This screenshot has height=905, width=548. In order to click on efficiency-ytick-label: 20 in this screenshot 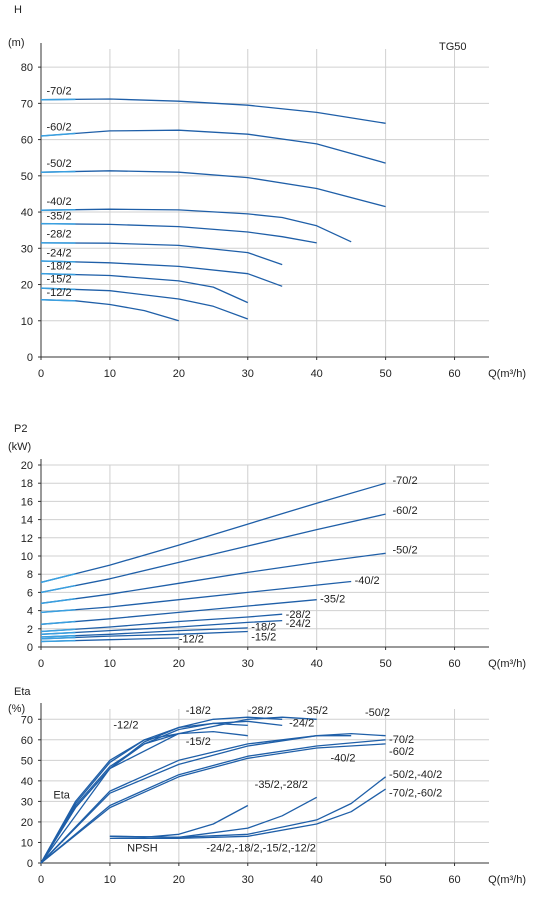, I will do `click(27, 823)`.